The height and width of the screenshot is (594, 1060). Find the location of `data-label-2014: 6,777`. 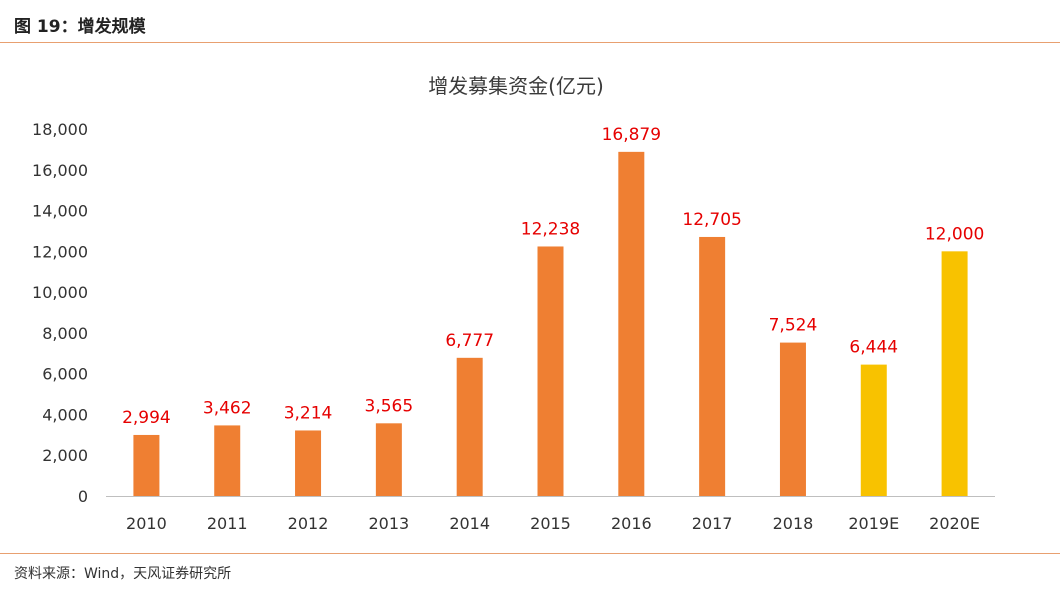

data-label-2014: 6,777 is located at coordinates (469, 341).